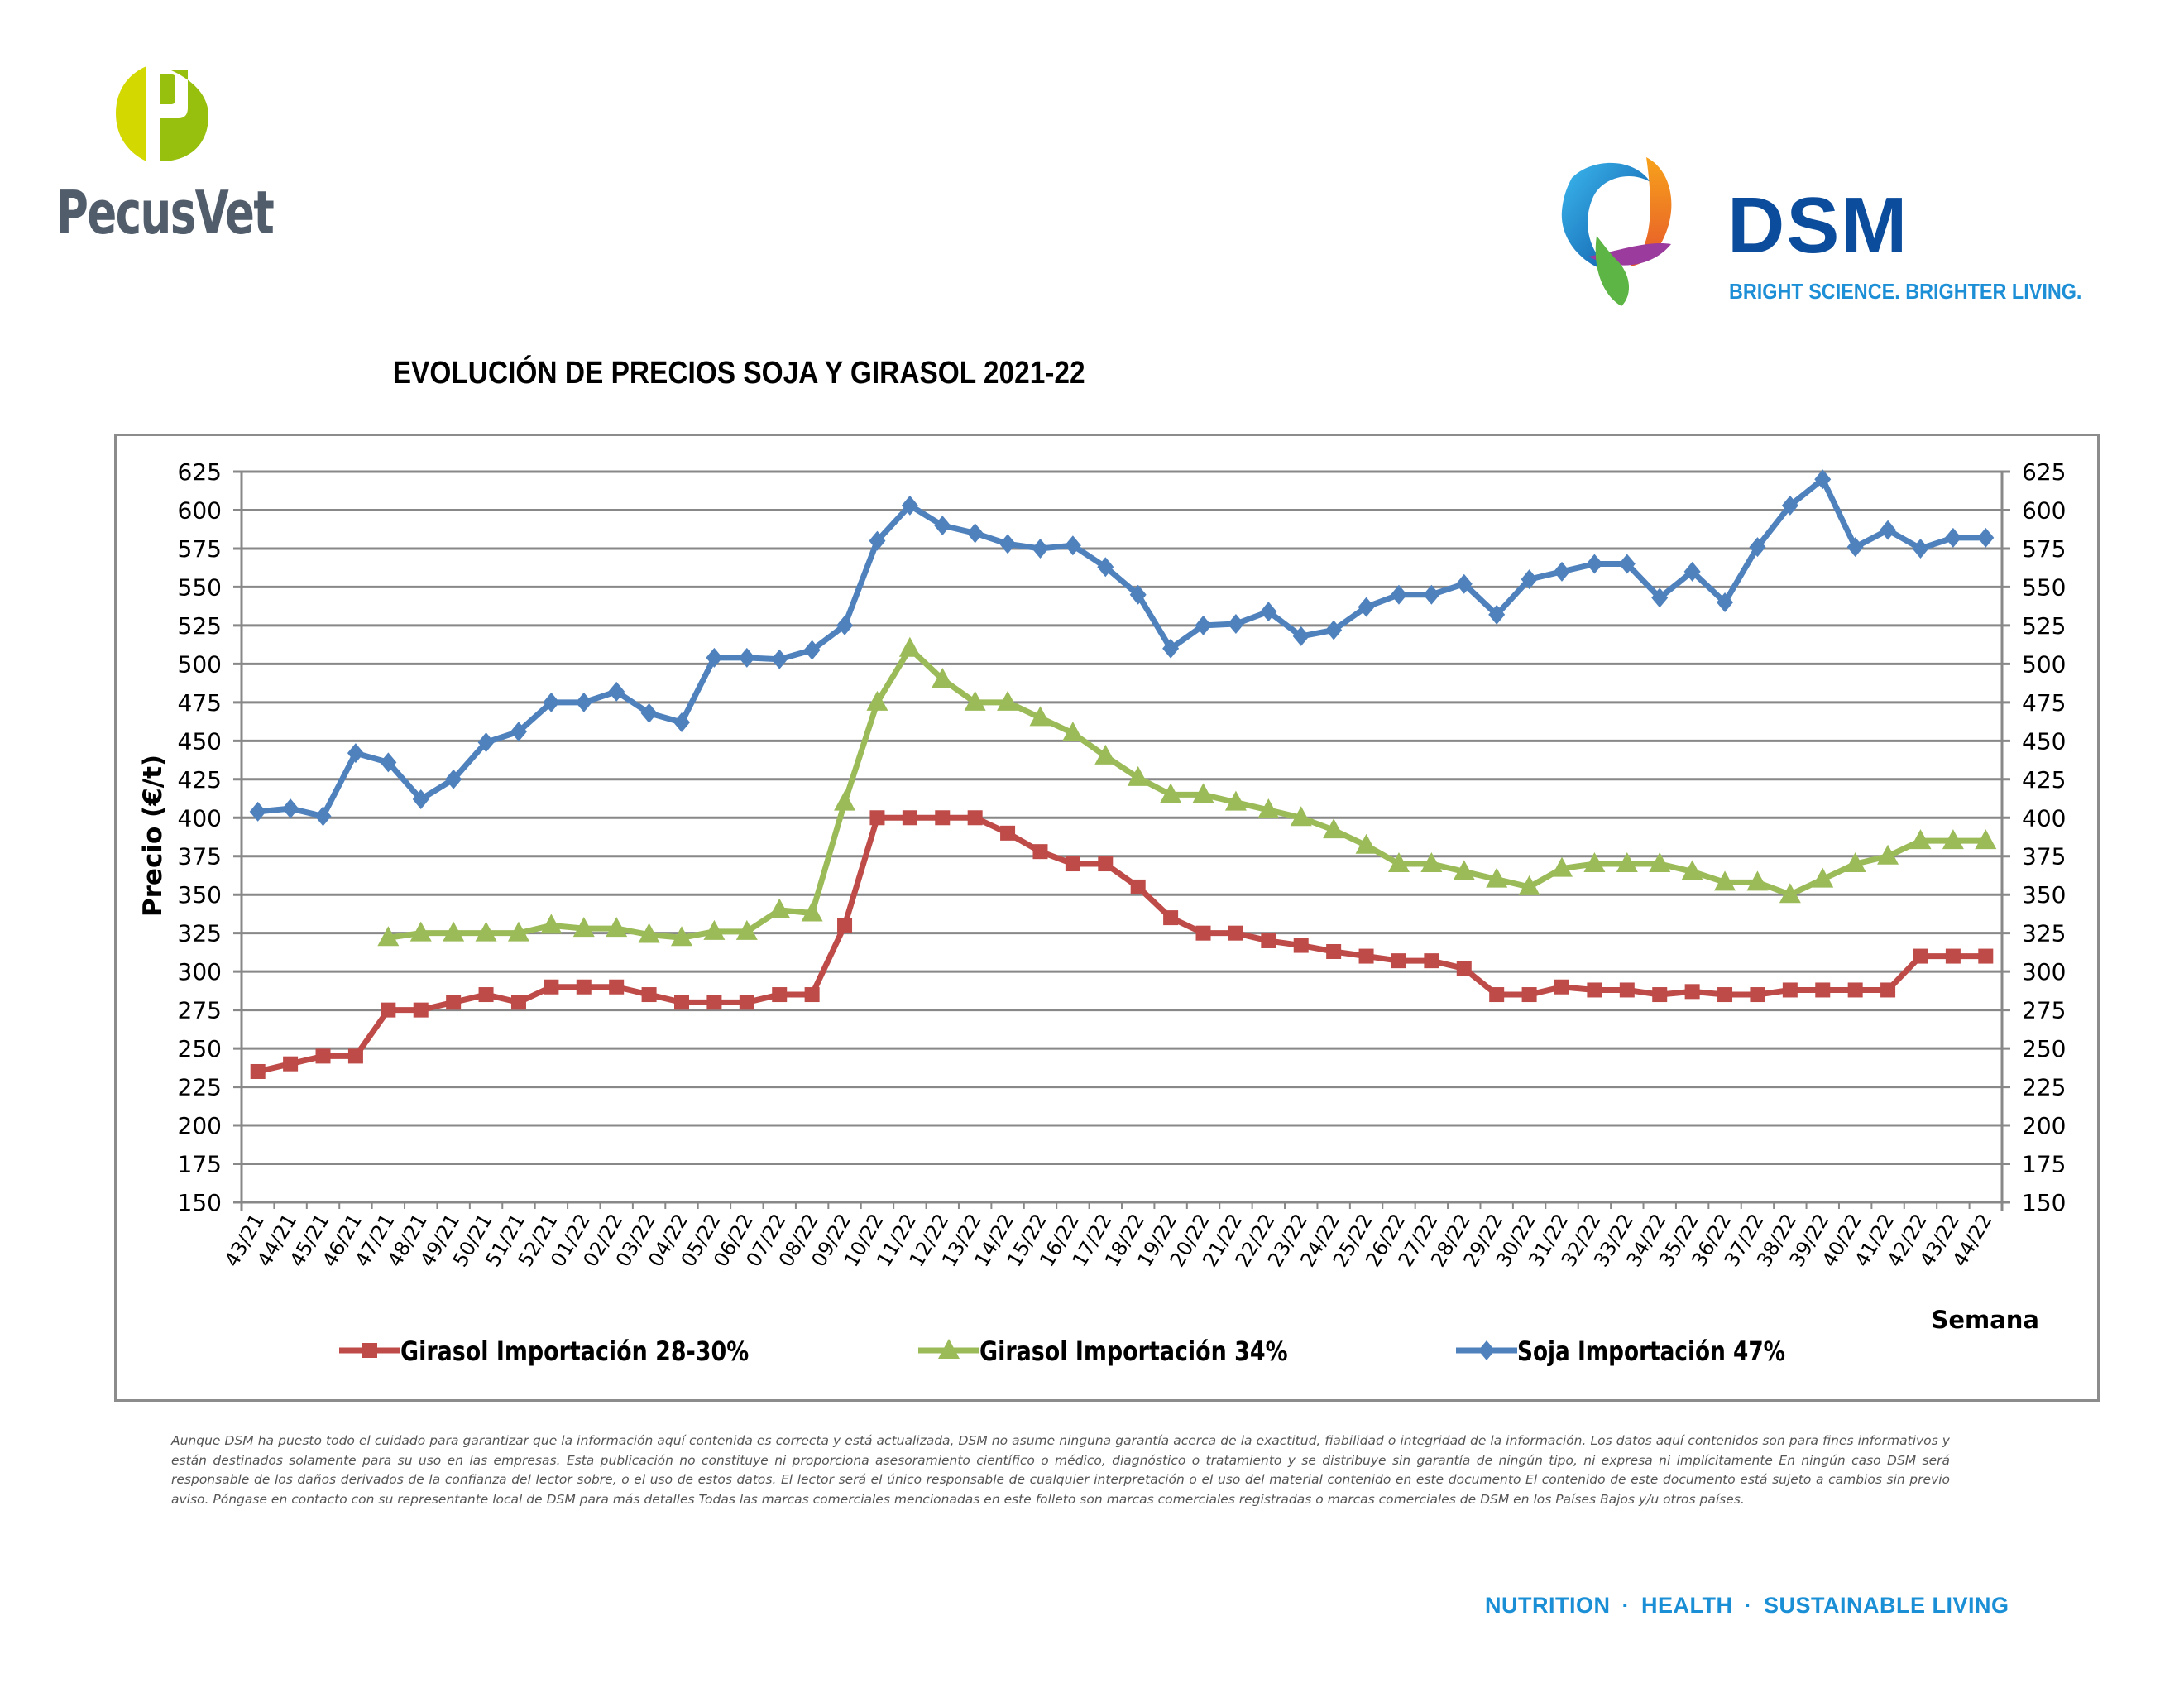  I want to click on y-tick-label-right: 325, so click(2044, 933).